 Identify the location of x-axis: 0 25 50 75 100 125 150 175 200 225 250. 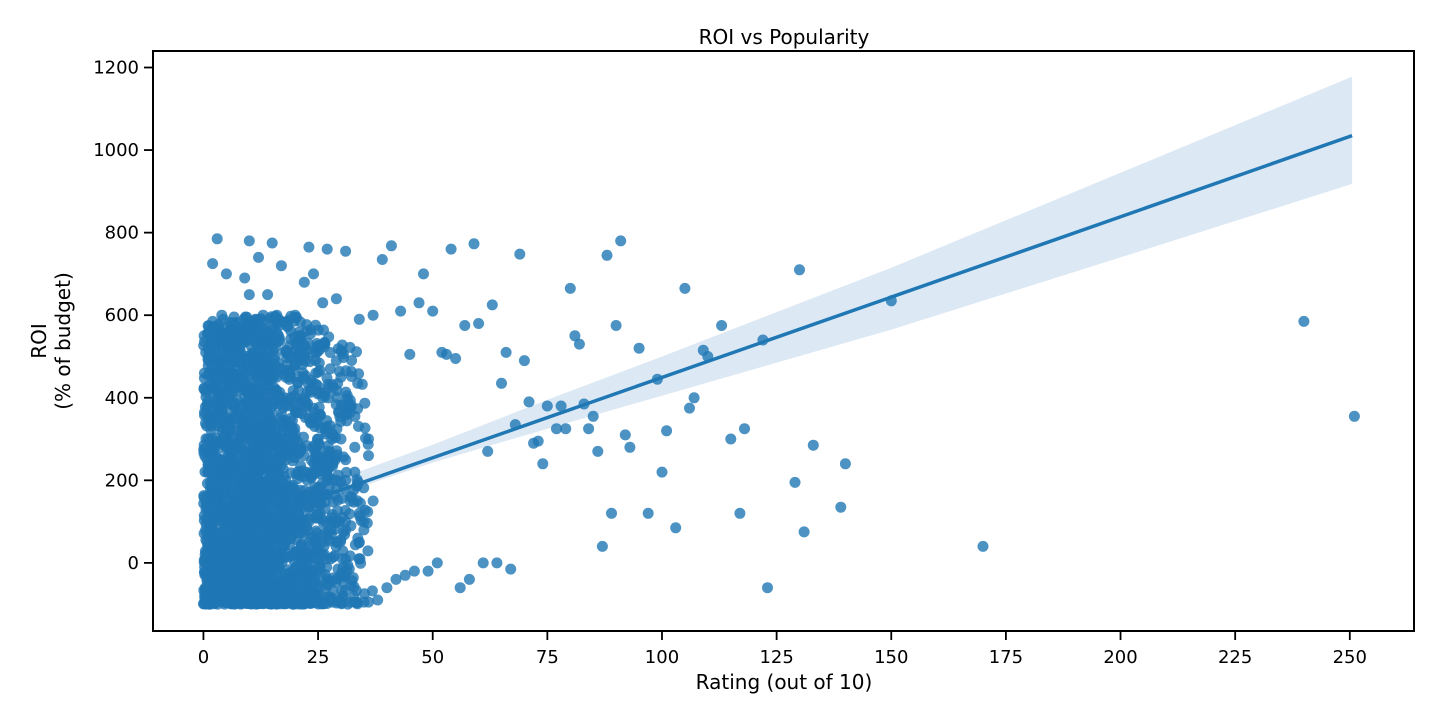
(782, 649).